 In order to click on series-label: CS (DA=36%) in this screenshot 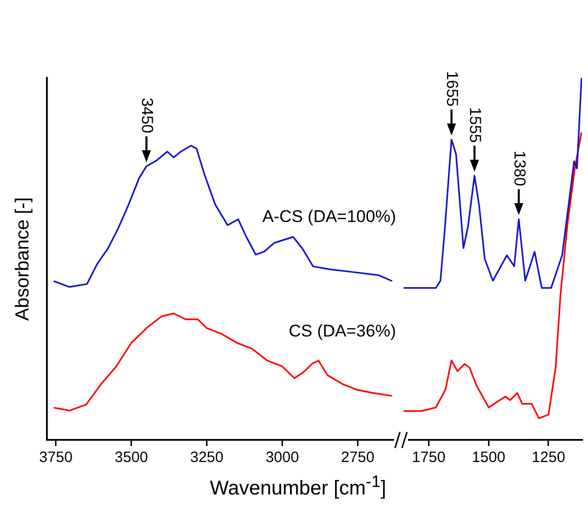, I will do `click(342, 331)`.